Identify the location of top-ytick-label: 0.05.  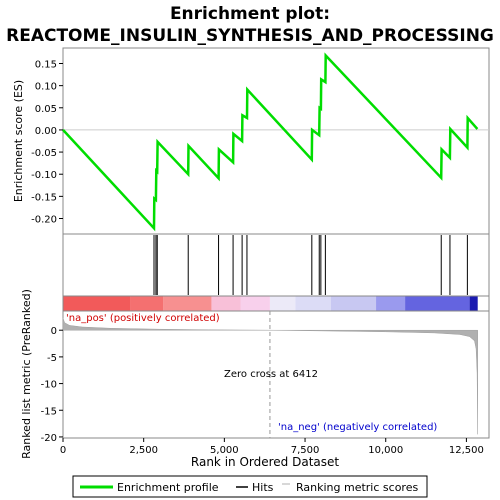
(46, 109).